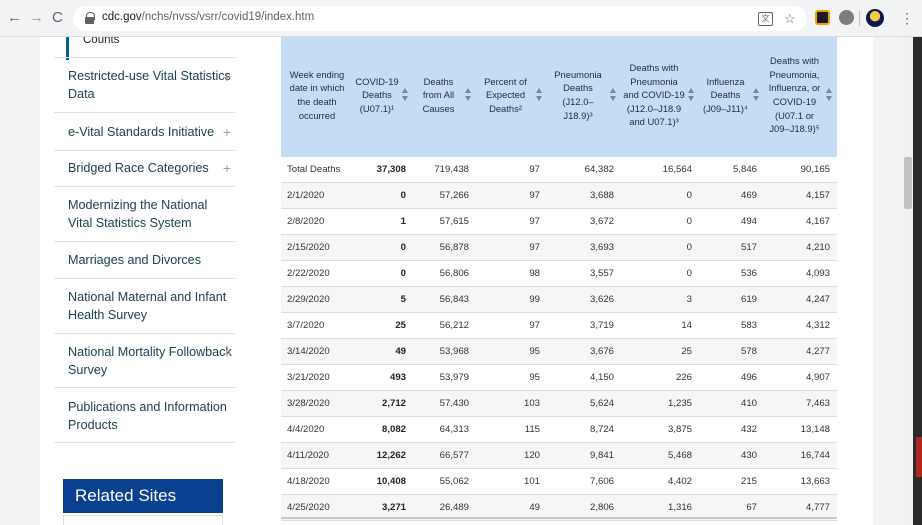 This screenshot has height=525, width=922. I want to click on table-cell: 2/29/2020, so click(317, 300).